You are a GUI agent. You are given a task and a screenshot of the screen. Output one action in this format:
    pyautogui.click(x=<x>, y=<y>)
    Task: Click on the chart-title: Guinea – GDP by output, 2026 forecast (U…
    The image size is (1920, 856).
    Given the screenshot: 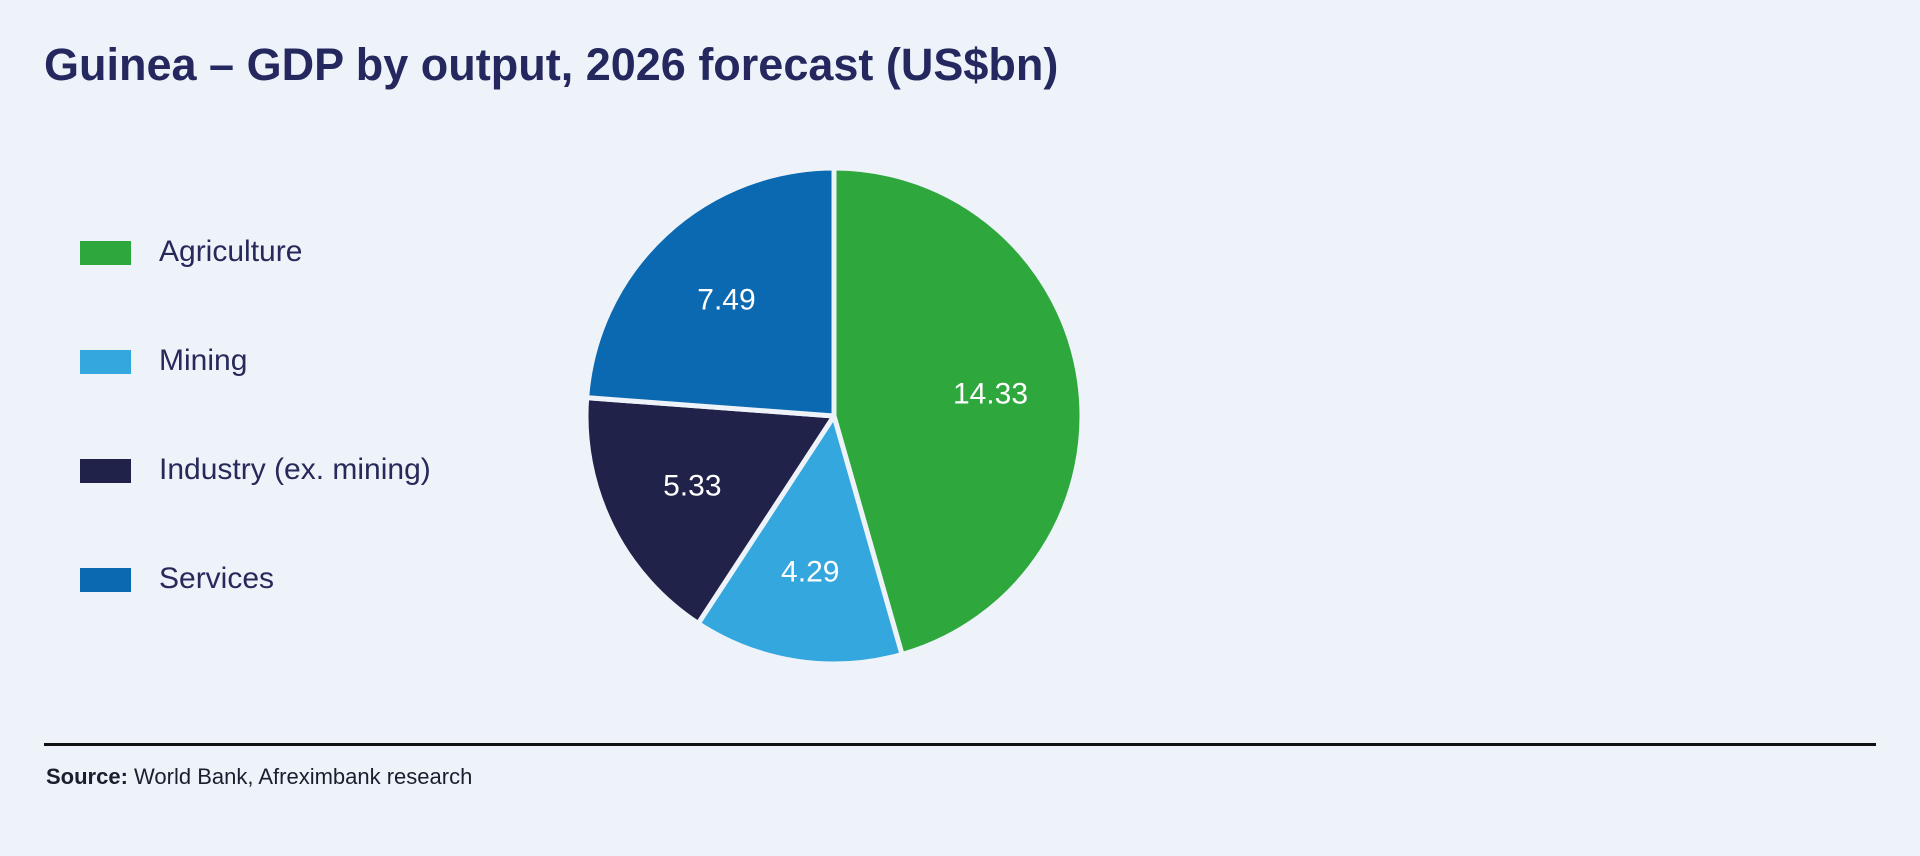 What is the action you would take?
    pyautogui.click(x=551, y=64)
    